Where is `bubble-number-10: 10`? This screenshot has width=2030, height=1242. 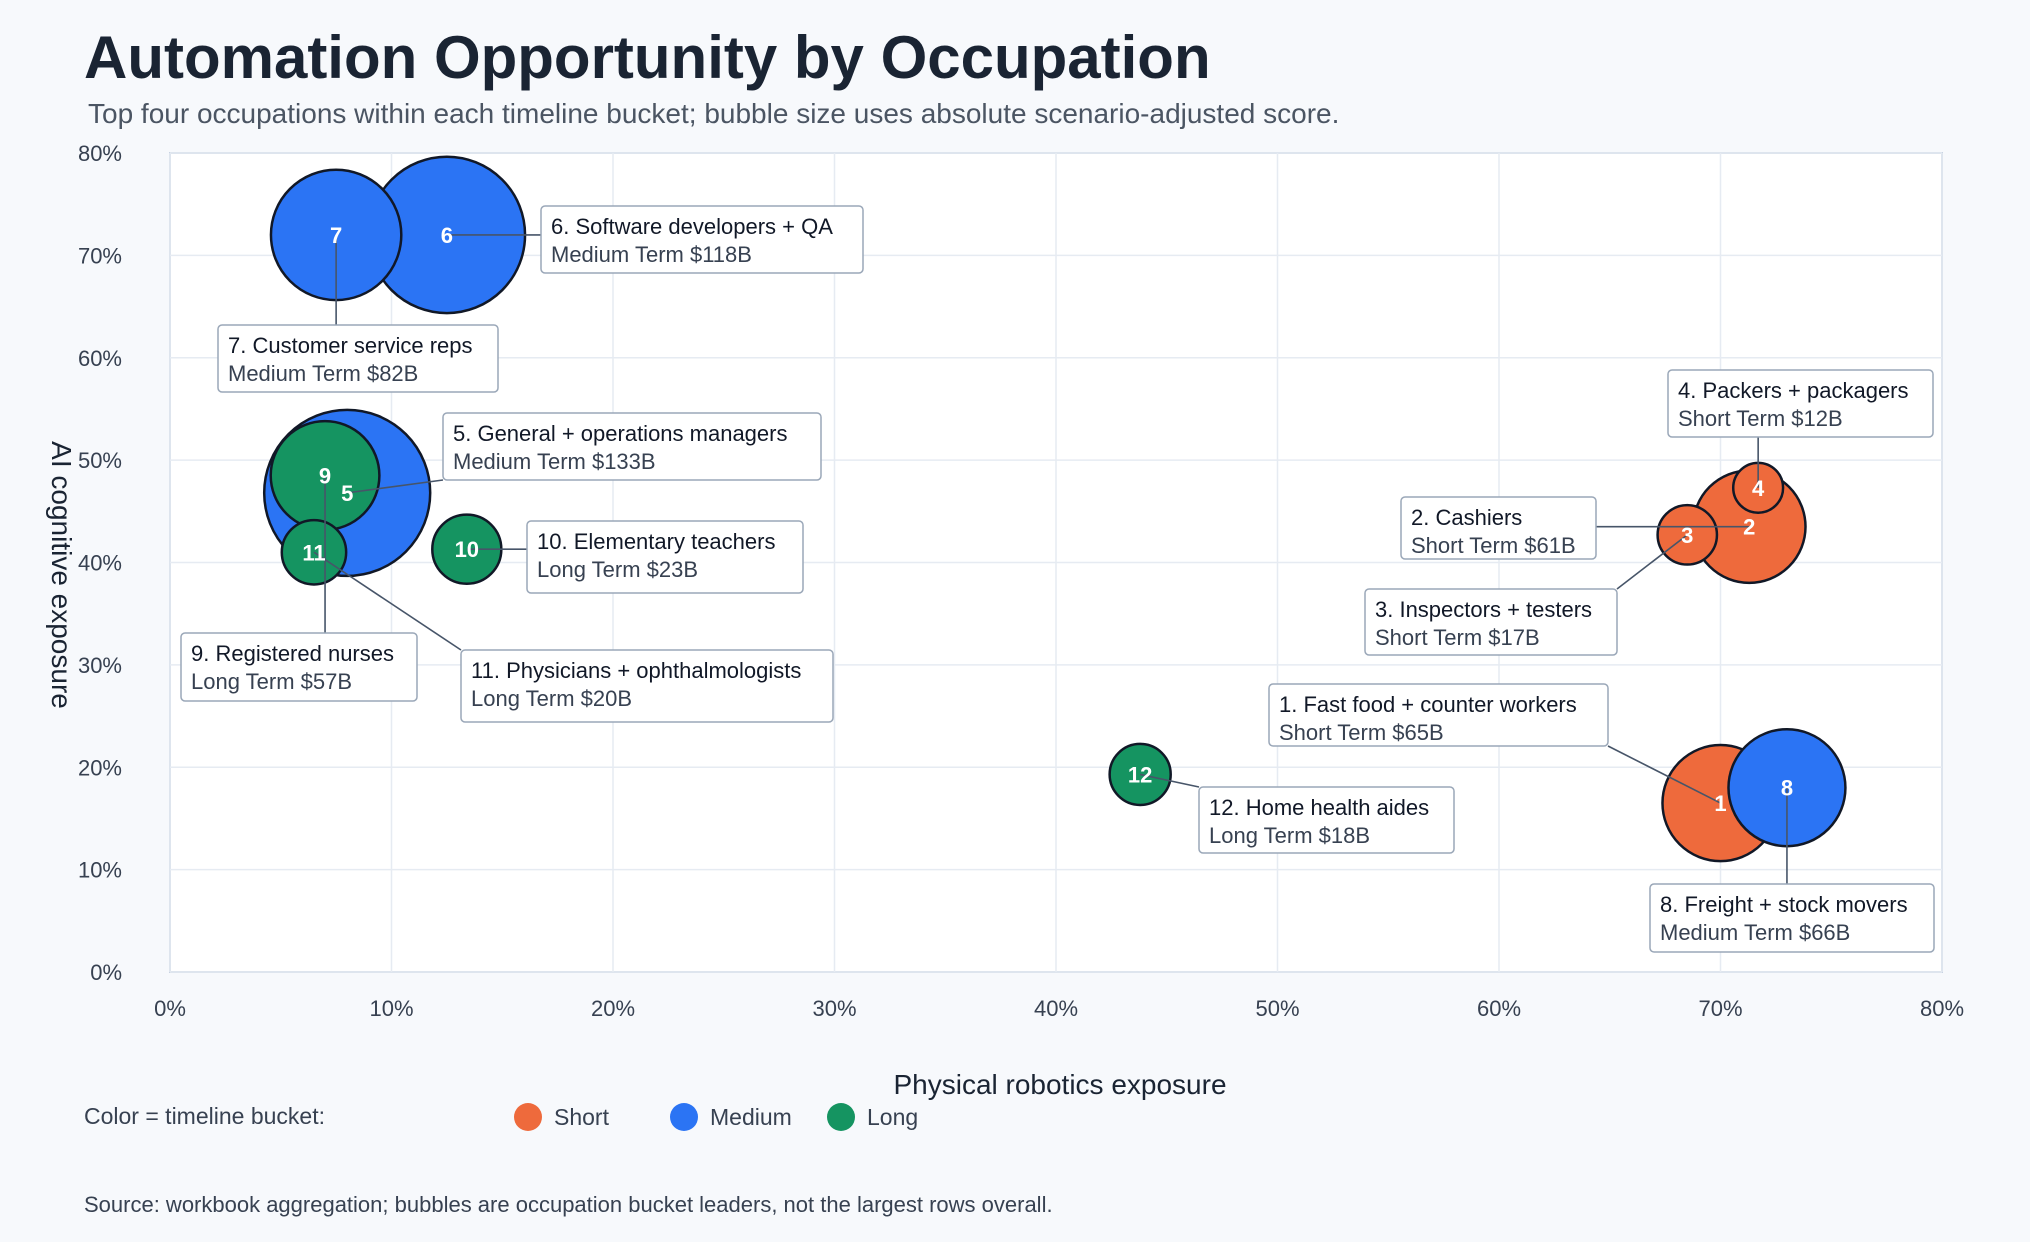 bubble-number-10: 10 is located at coordinates (467, 549).